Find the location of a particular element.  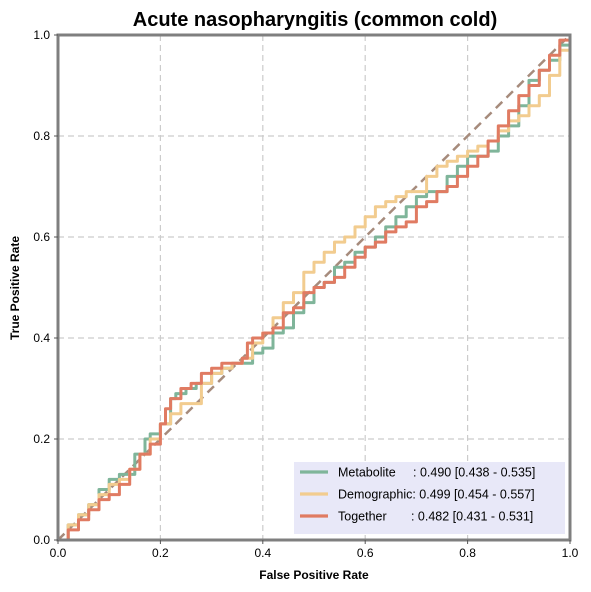

legend-entry: Metabolite : 0.490 [0.438 - 0.535] is located at coordinates (436, 473).